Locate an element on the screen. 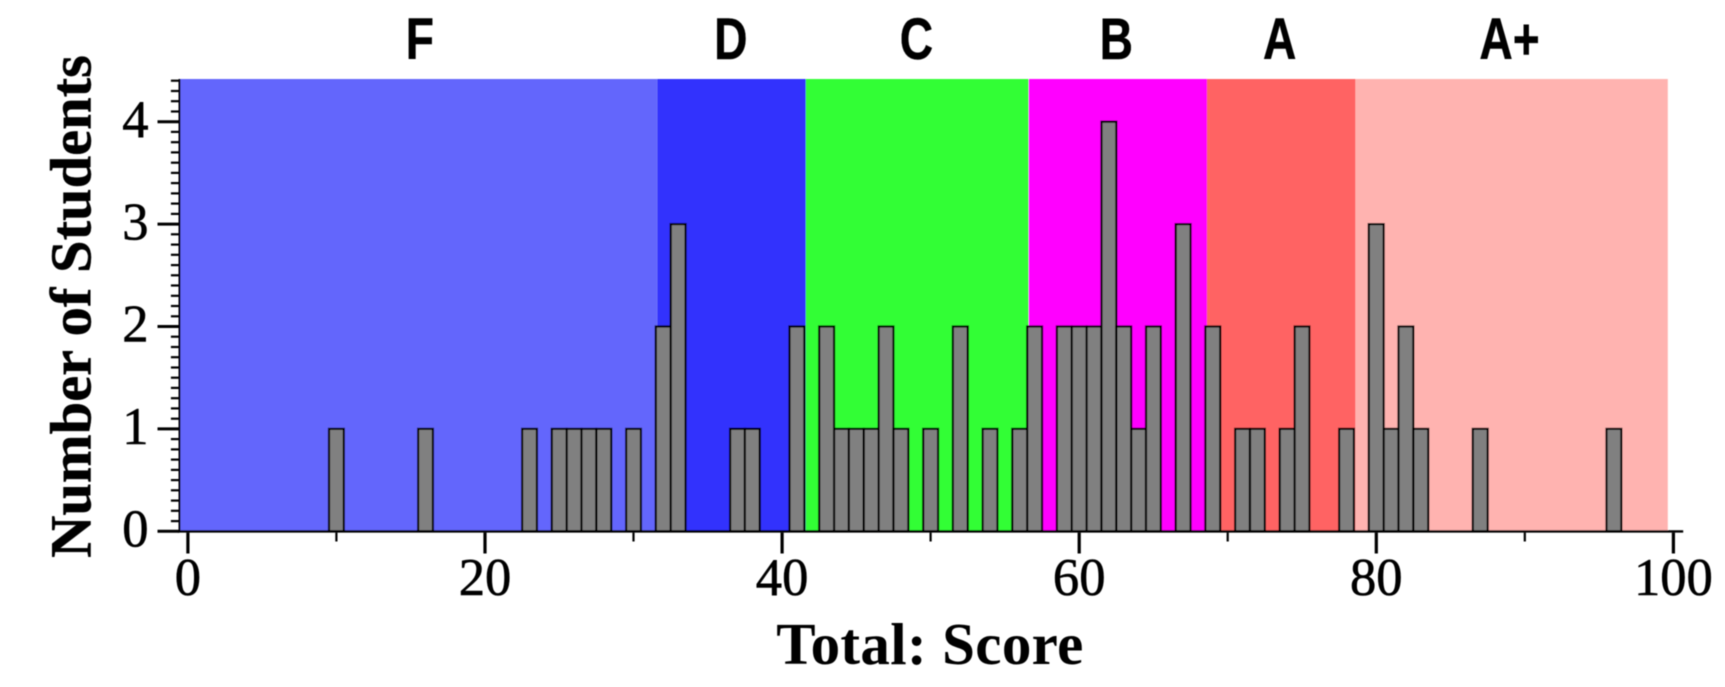 The image size is (1725, 687). svg-text: 20 is located at coordinates (485, 578).